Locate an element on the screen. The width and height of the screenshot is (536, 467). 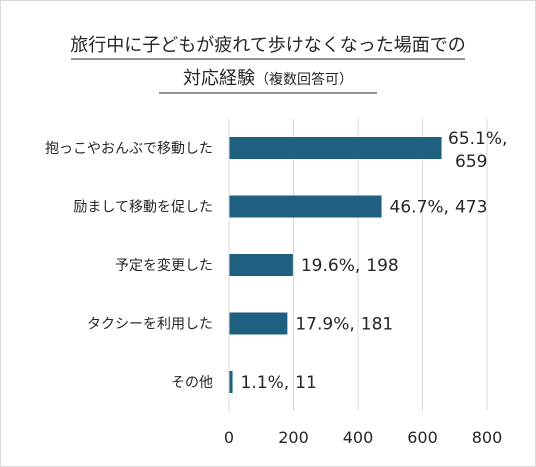
x-tick-label: 0 is located at coordinates (229, 437).